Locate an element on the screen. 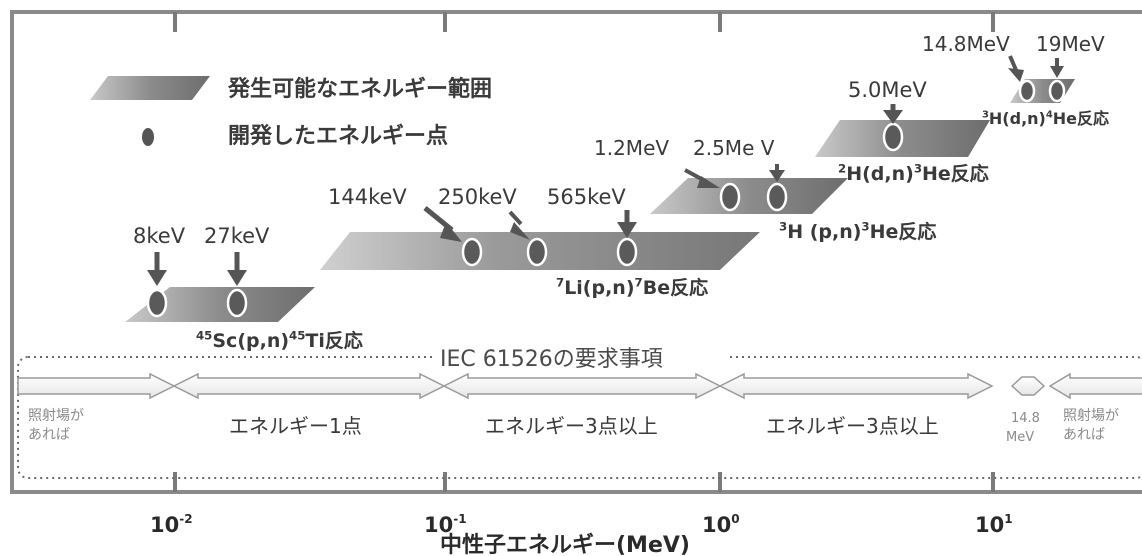 This screenshot has height=556, width=1142. x-tick-label-1e-1: 10-1 is located at coordinates (445, 524).